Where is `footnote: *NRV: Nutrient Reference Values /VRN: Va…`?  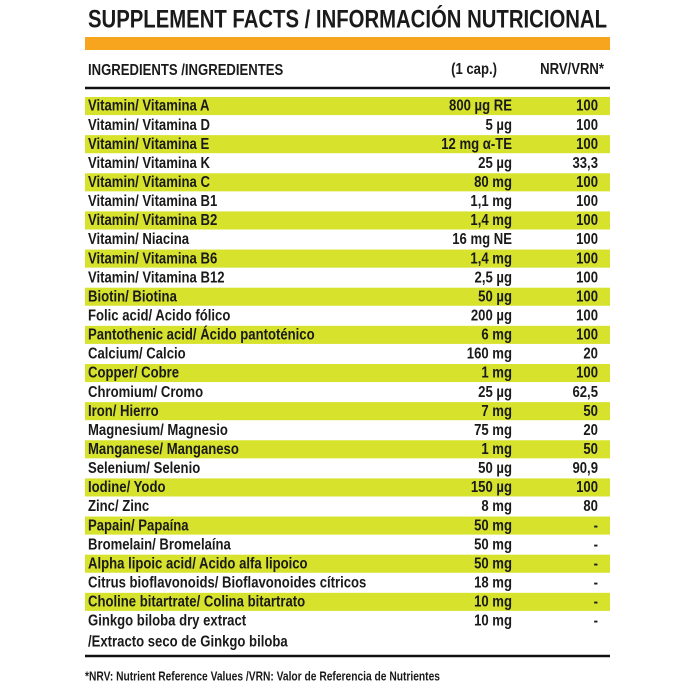 footnote: *NRV: Nutrient Reference Values /VRN: Va… is located at coordinates (262, 676).